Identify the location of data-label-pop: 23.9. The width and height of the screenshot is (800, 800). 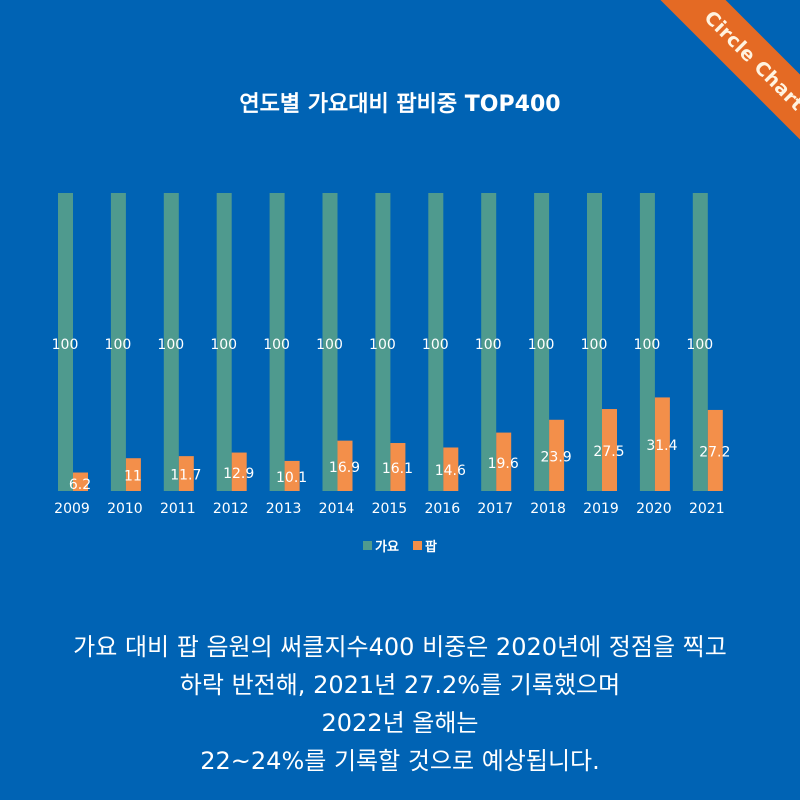
(556, 457).